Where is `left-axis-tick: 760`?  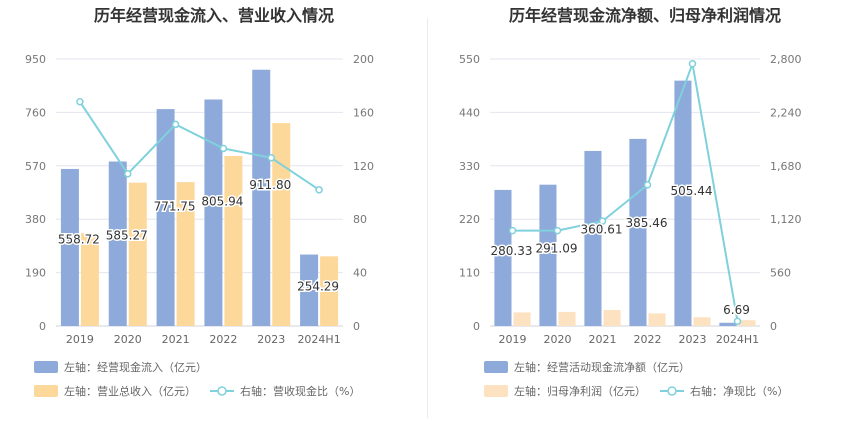 left-axis-tick: 760 is located at coordinates (35, 112).